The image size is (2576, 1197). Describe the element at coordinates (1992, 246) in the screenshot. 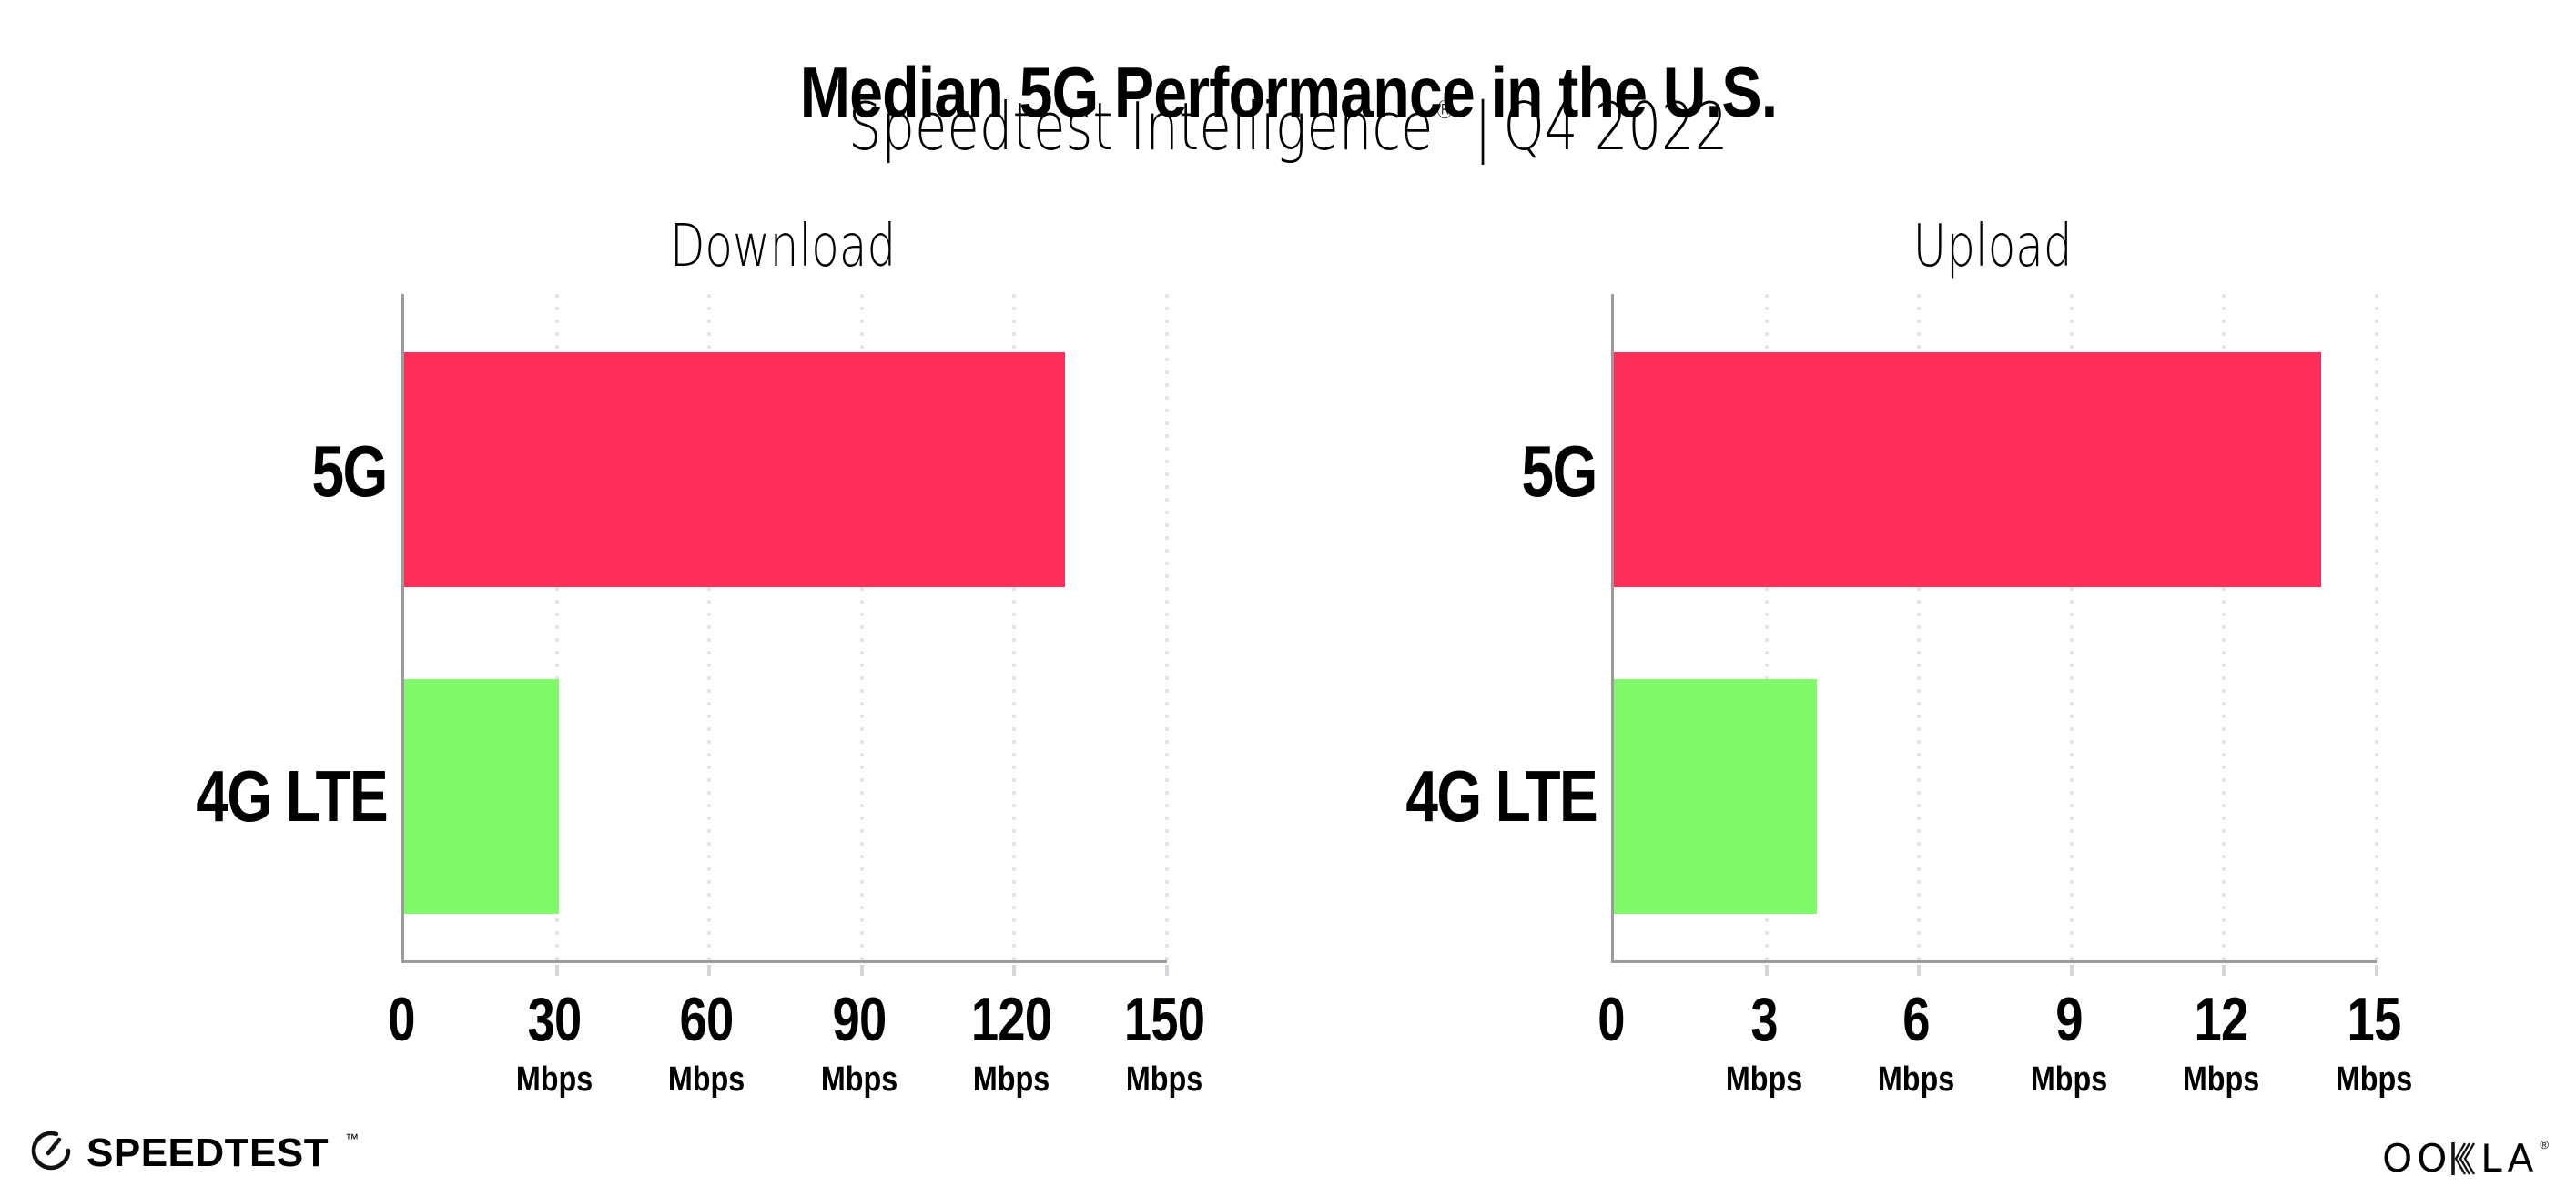

I see `upload-chart-title: Upload` at that location.